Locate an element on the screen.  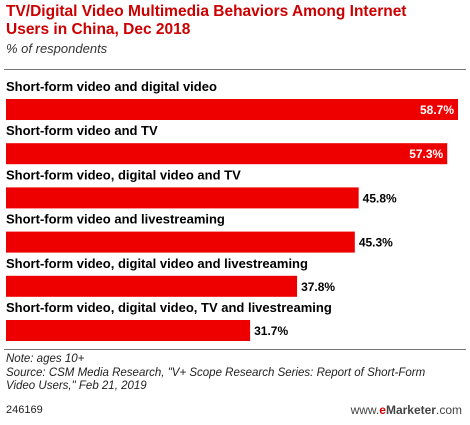
value-label: 31.7% is located at coordinates (271, 331).